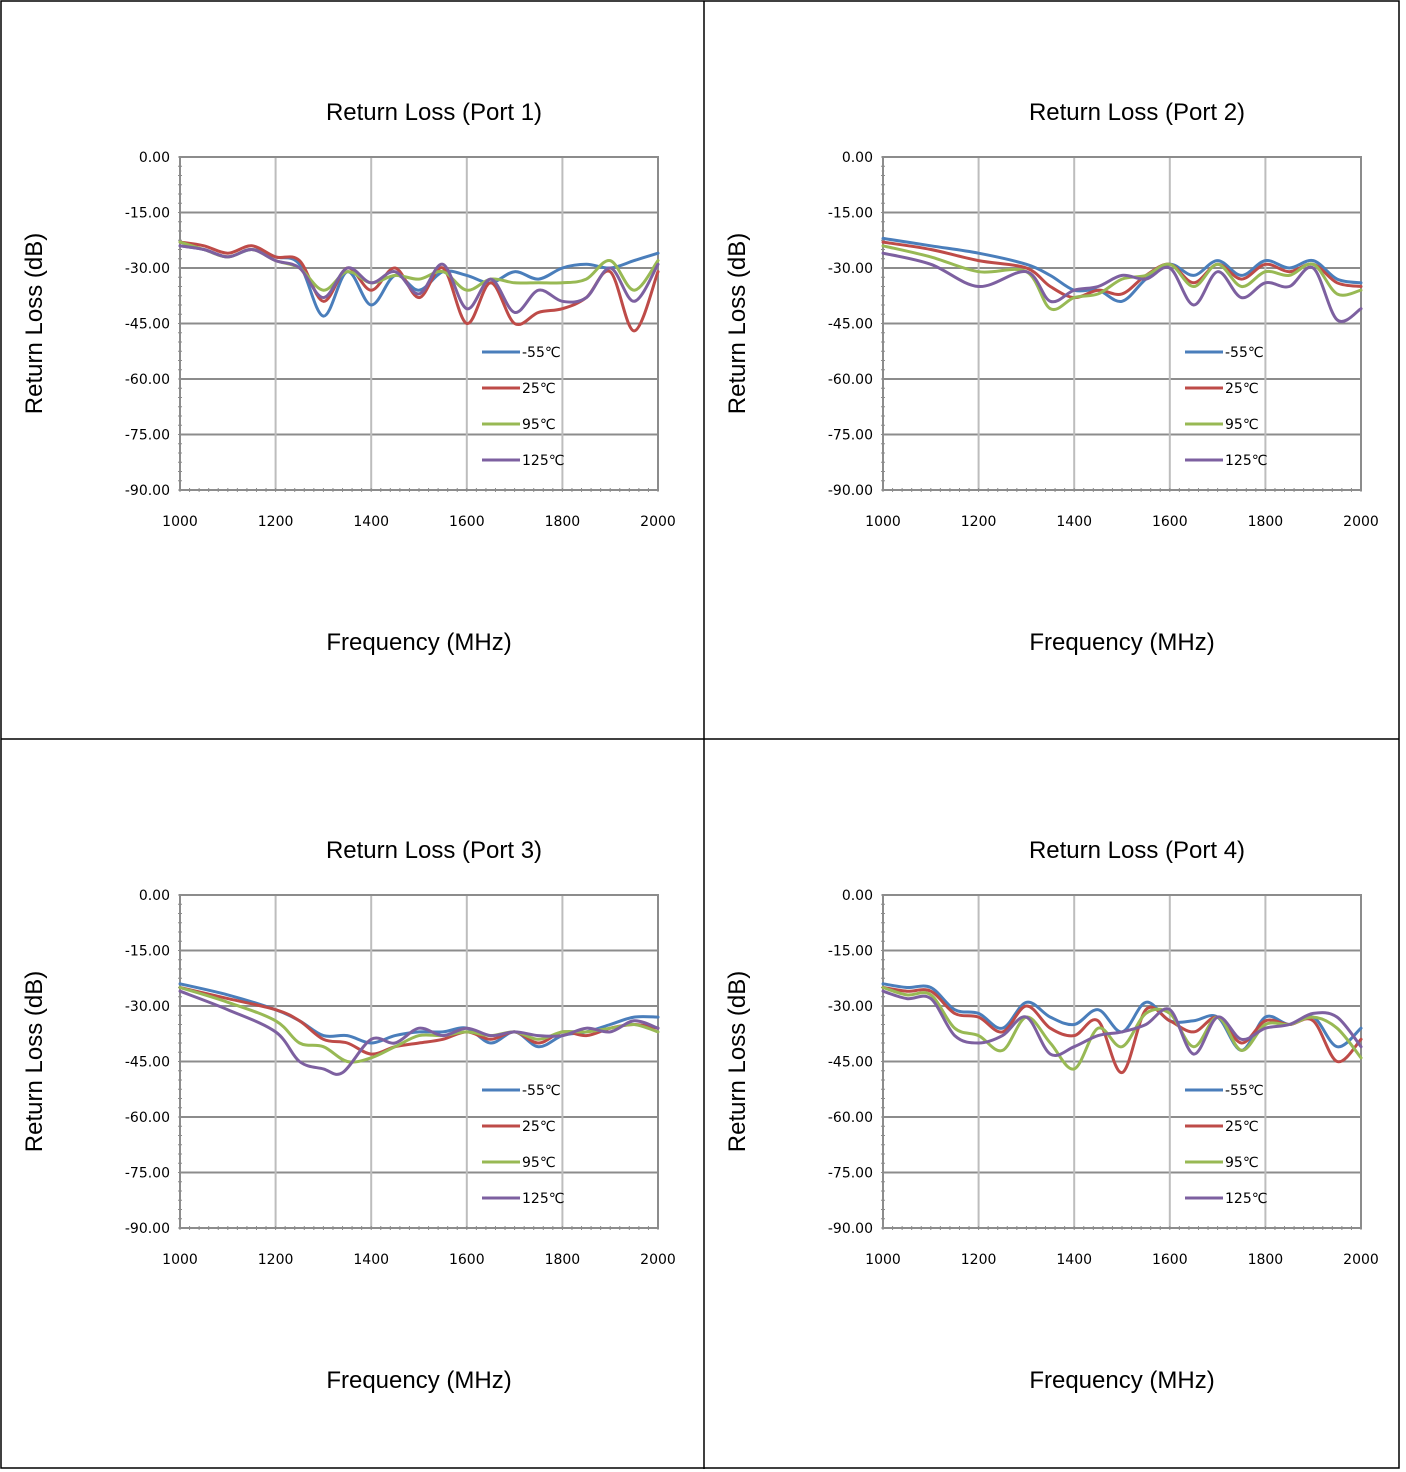 The width and height of the screenshot is (1406, 1472). What do you see at coordinates (1137, 850) in the screenshot?
I see `chart-title: Return Loss (Port 4)` at bounding box center [1137, 850].